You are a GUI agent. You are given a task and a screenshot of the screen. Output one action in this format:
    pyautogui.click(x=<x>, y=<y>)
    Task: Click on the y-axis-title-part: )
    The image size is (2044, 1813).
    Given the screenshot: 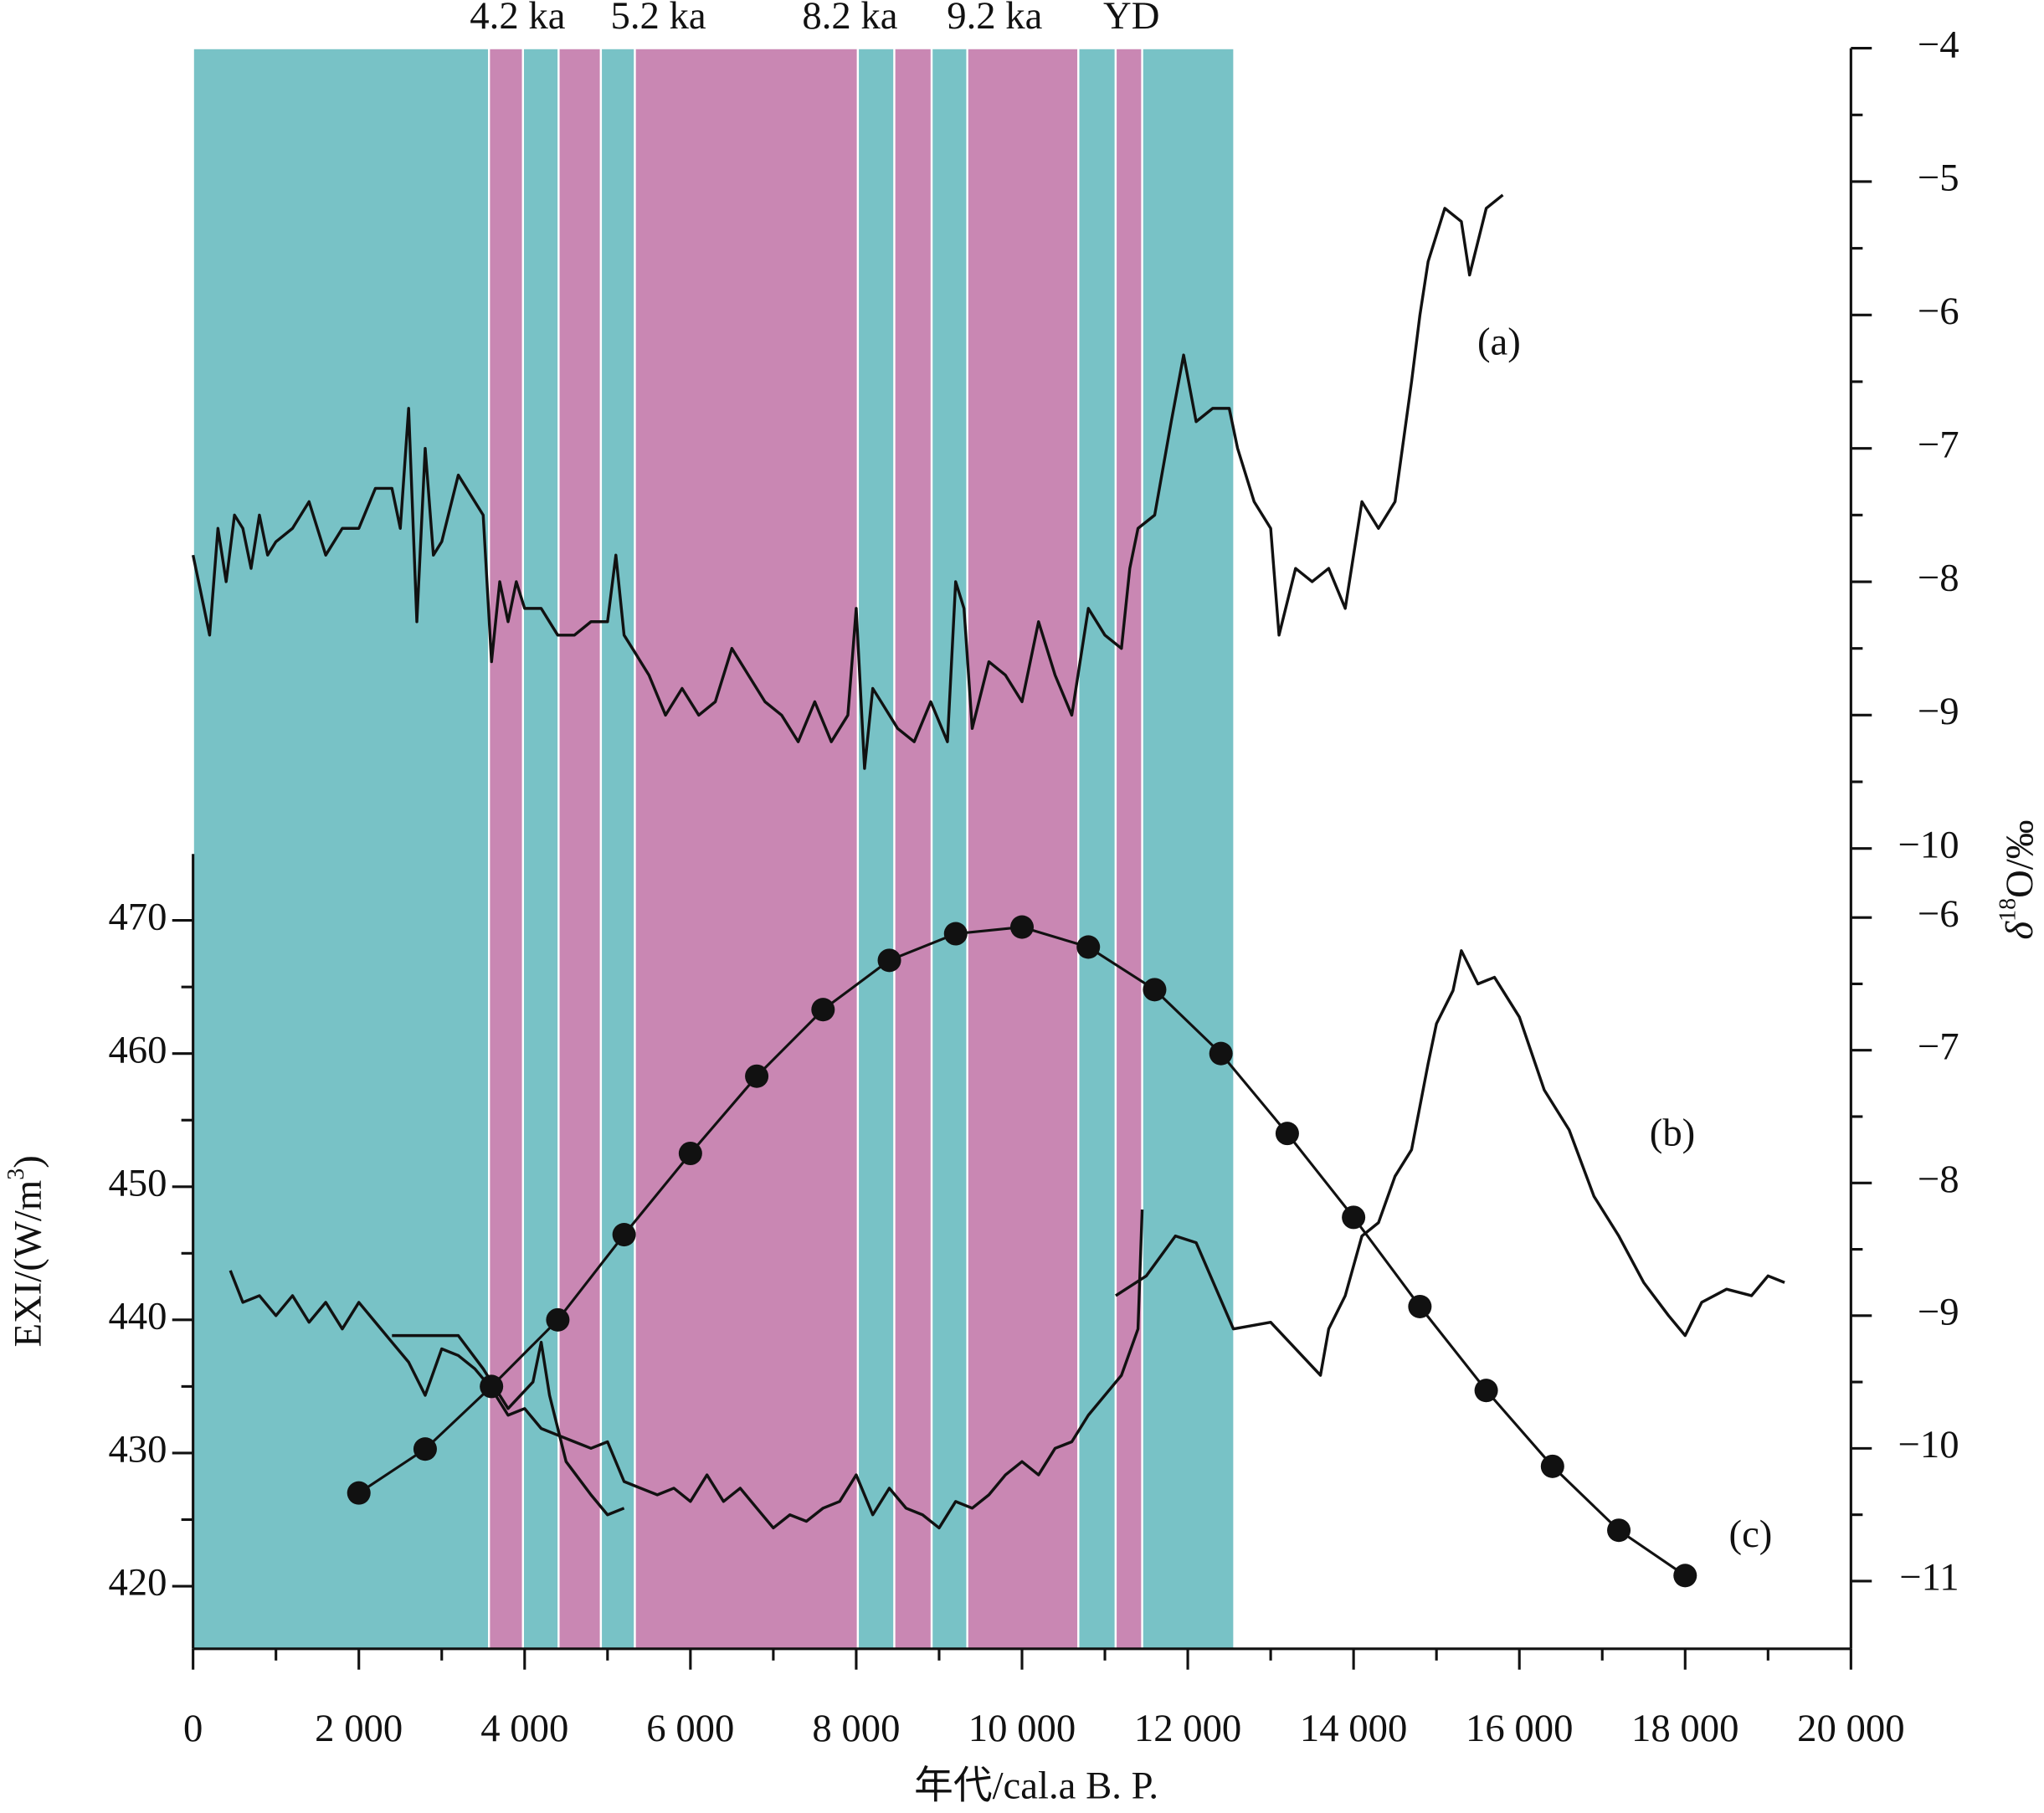 What is the action you would take?
    pyautogui.click(x=27, y=1161)
    